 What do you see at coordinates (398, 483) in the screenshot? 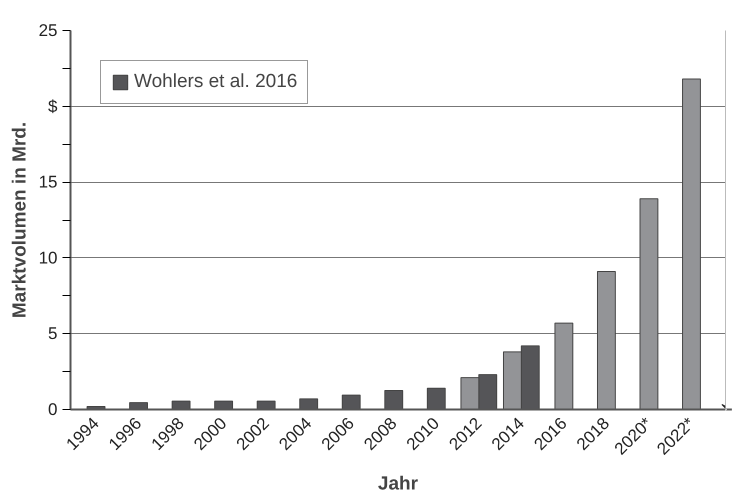
I see `x-axis-title: Jahr` at bounding box center [398, 483].